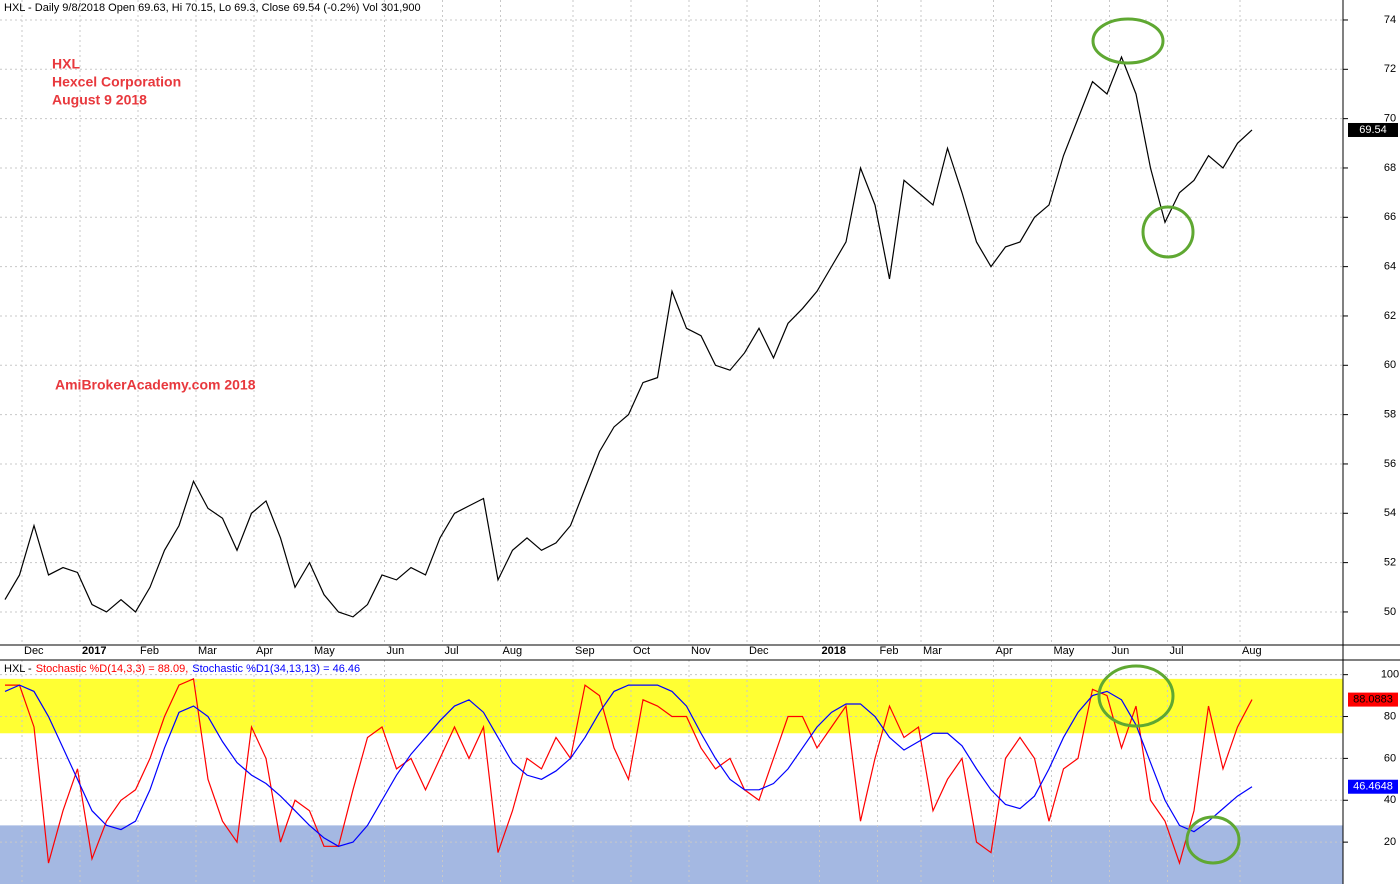 The image size is (1400, 884). What do you see at coordinates (155, 385) in the screenshot?
I see `annotation: AmiBrokerAcademy.com 2018` at bounding box center [155, 385].